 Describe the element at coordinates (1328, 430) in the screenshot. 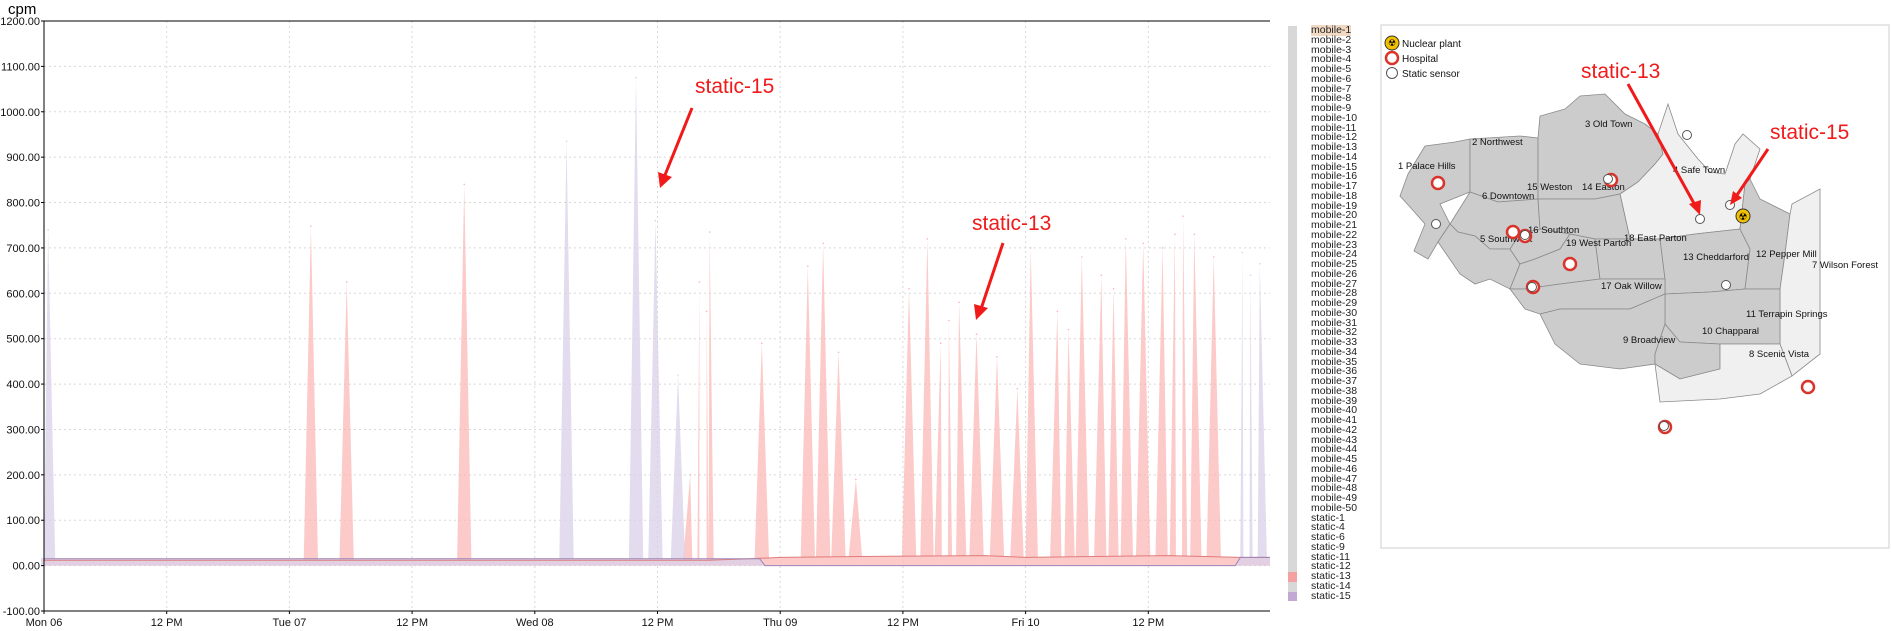

I see `legend-item-mobile-42: mobile-42` at that location.